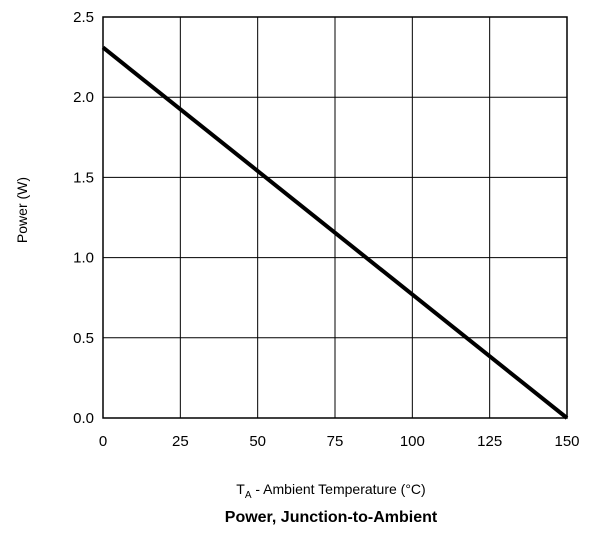 This screenshot has width=597, height=533. I want to click on x-tick-label: 100, so click(412, 441).